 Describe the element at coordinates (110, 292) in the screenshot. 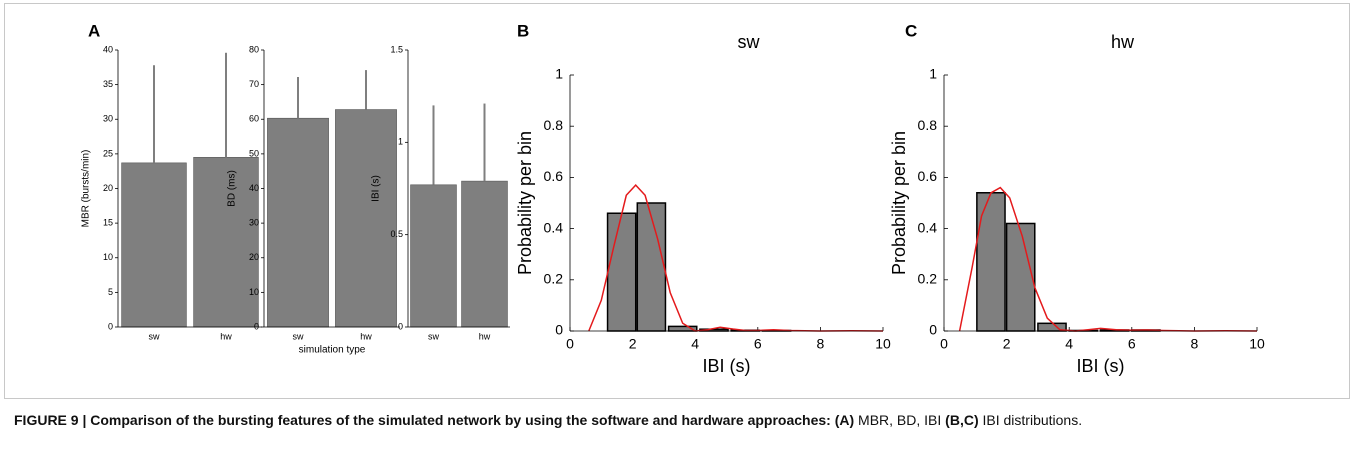

I see `y-tick-label: 5` at that location.